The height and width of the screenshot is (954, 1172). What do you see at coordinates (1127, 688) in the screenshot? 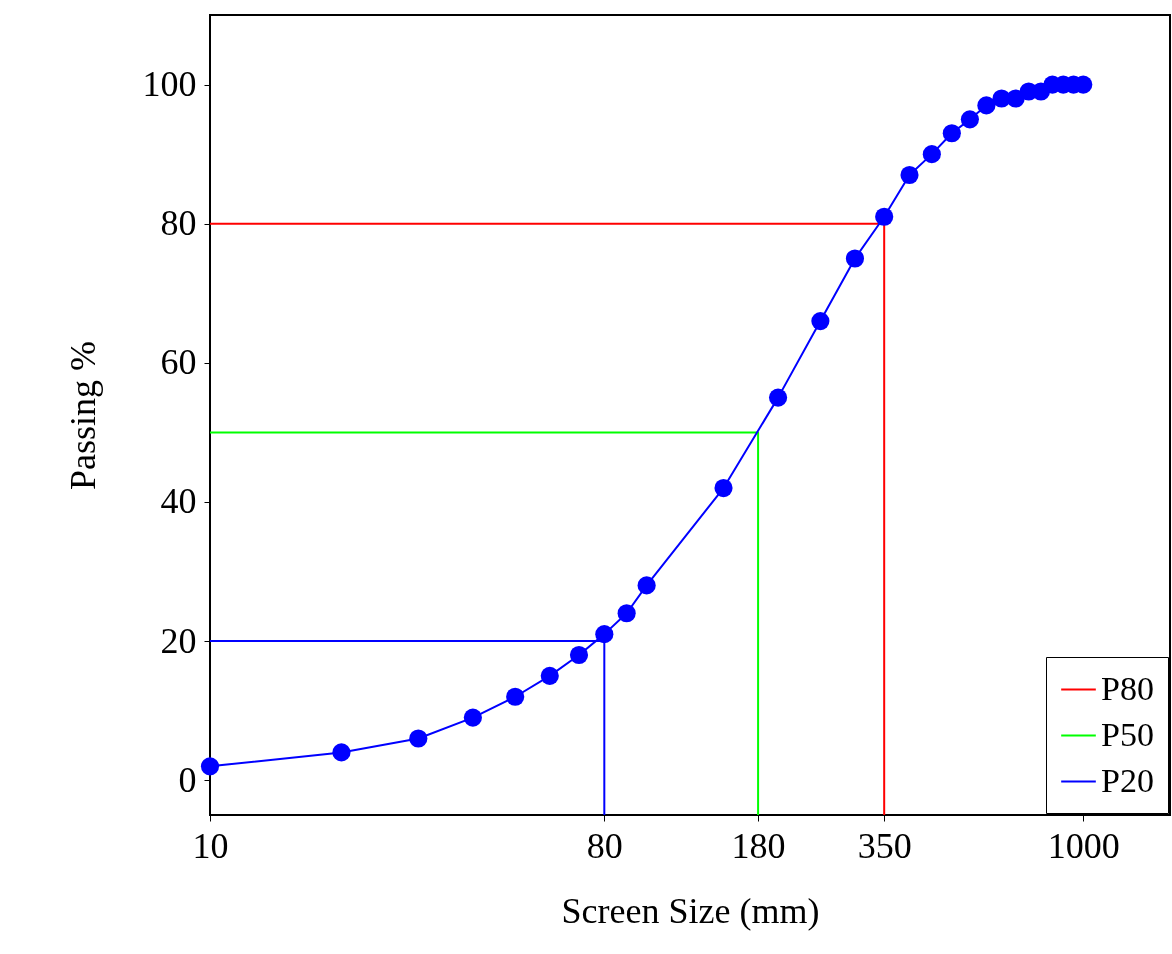
I see `legend-label: P80` at bounding box center [1127, 688].